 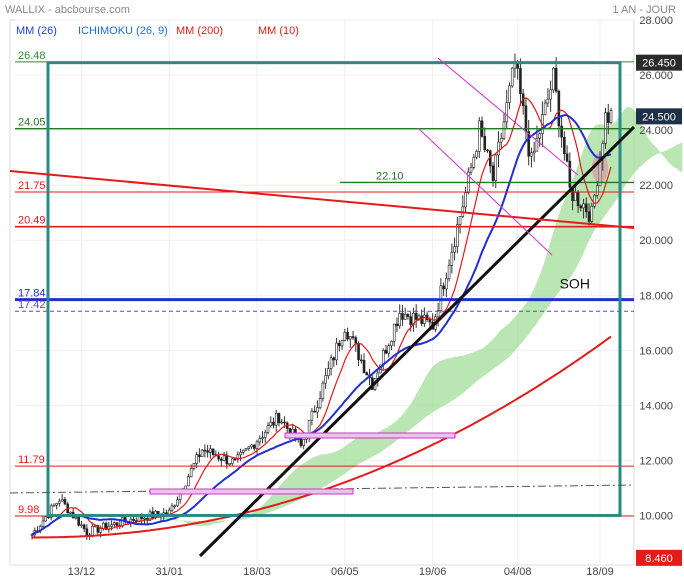 What do you see at coordinates (575, 283) in the screenshot?
I see `annotations: SOH` at bounding box center [575, 283].